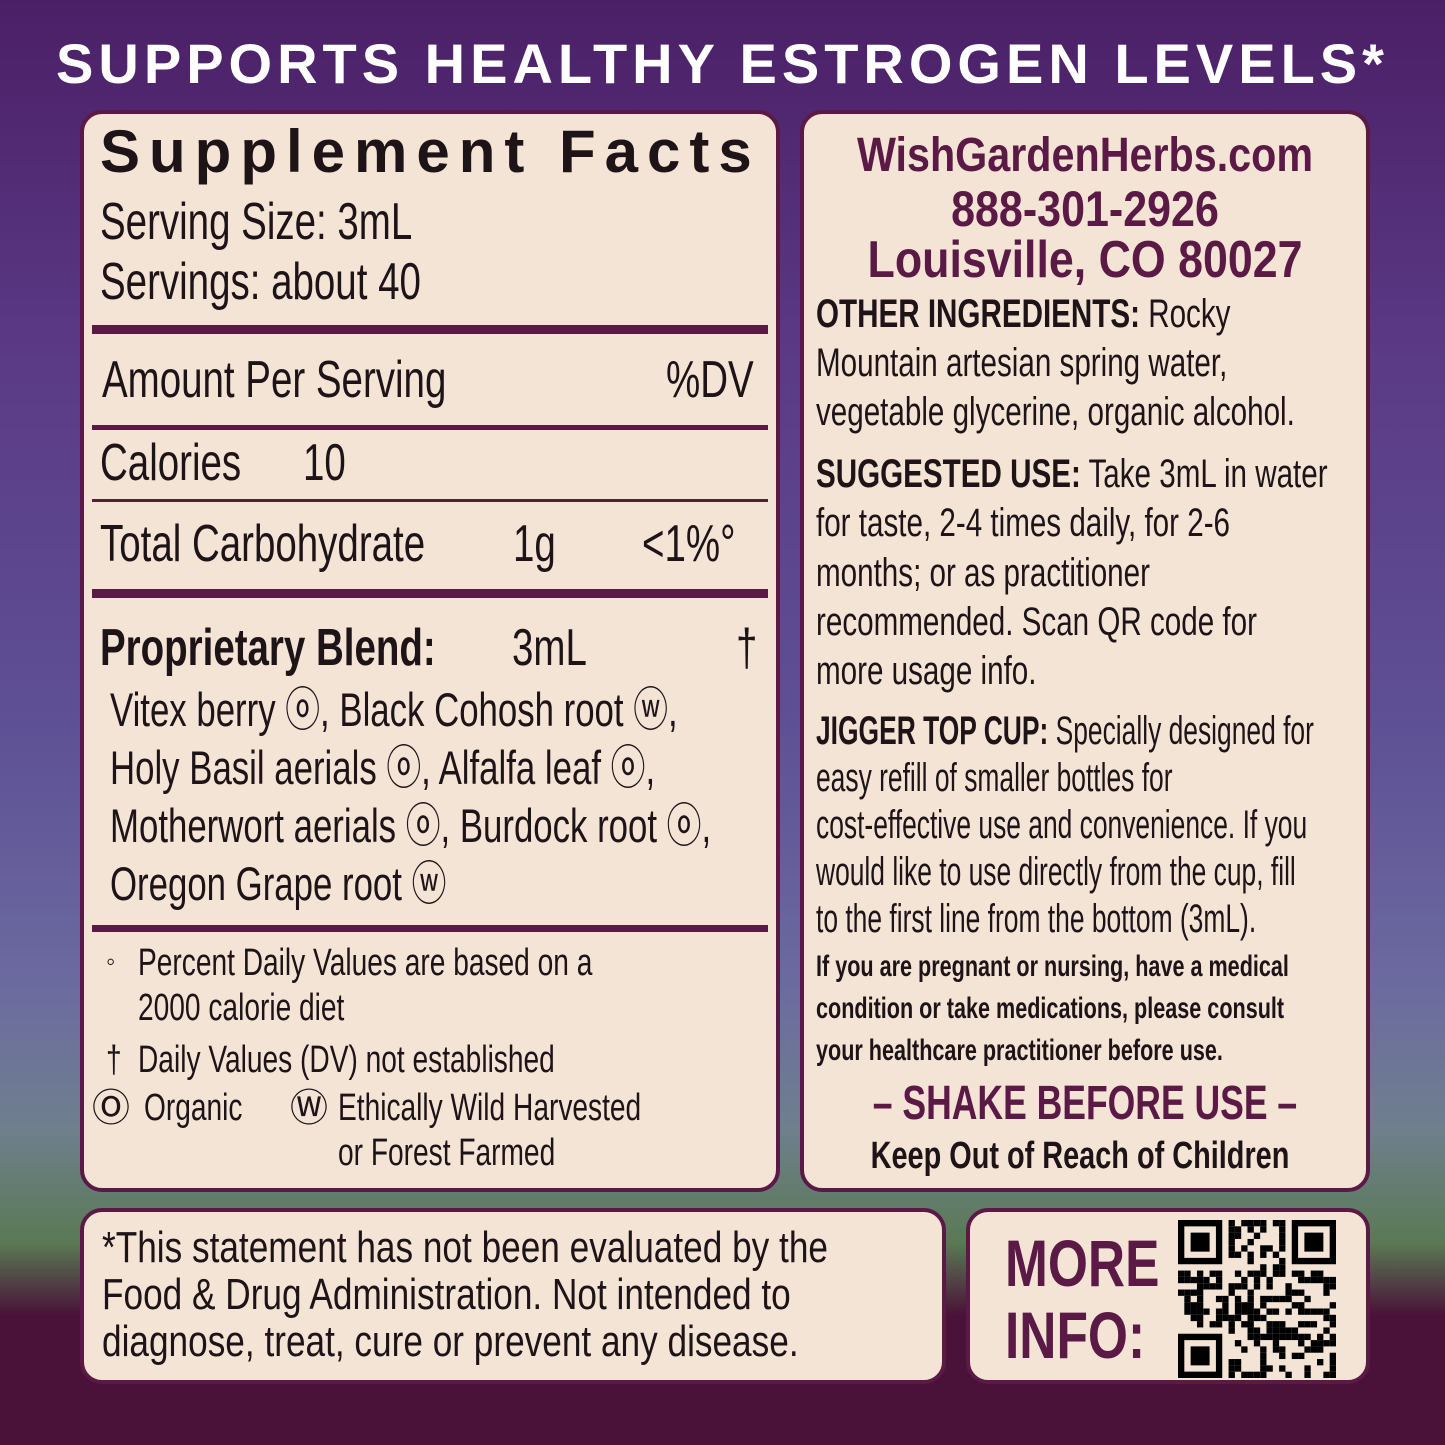 This screenshot has height=1445, width=1445. I want to click on rule, so click(430, 593).